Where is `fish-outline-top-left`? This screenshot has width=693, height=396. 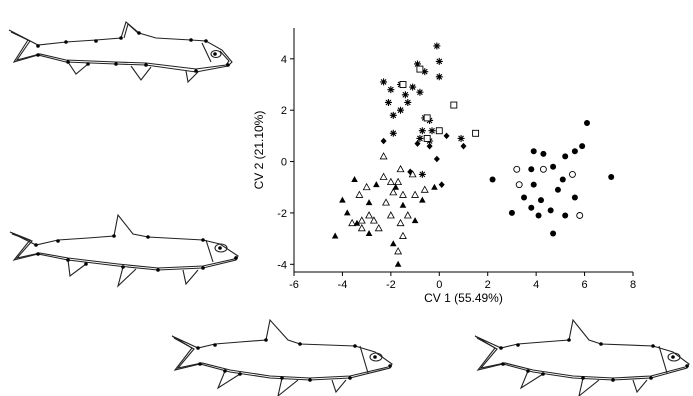
fish-outline-top-left is located at coordinates (121, 47).